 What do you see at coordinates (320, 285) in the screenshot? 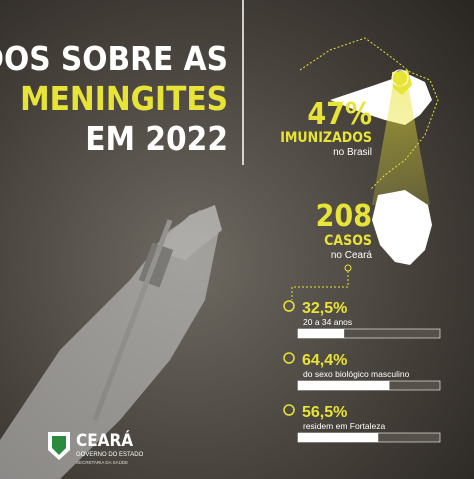
I see `connector` at bounding box center [320, 285].